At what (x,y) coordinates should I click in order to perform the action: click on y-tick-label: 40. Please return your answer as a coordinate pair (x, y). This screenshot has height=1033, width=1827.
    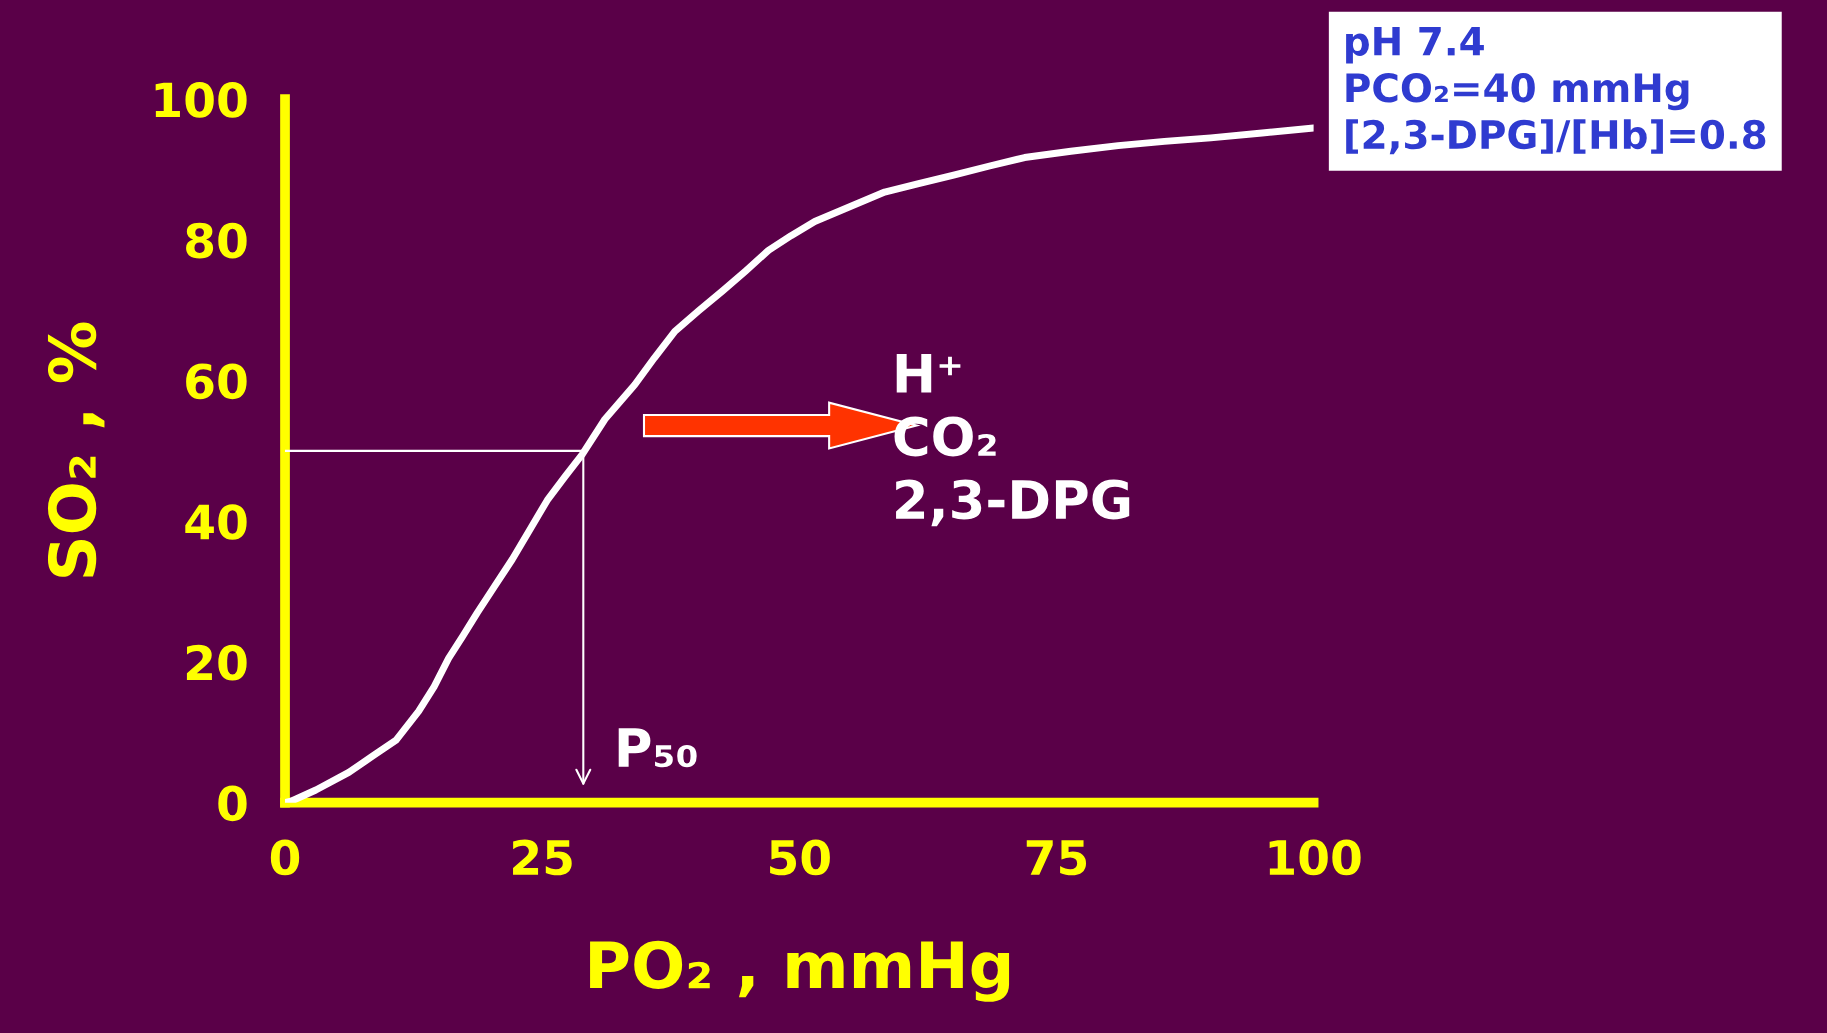
    Looking at the image, I should click on (216, 522).